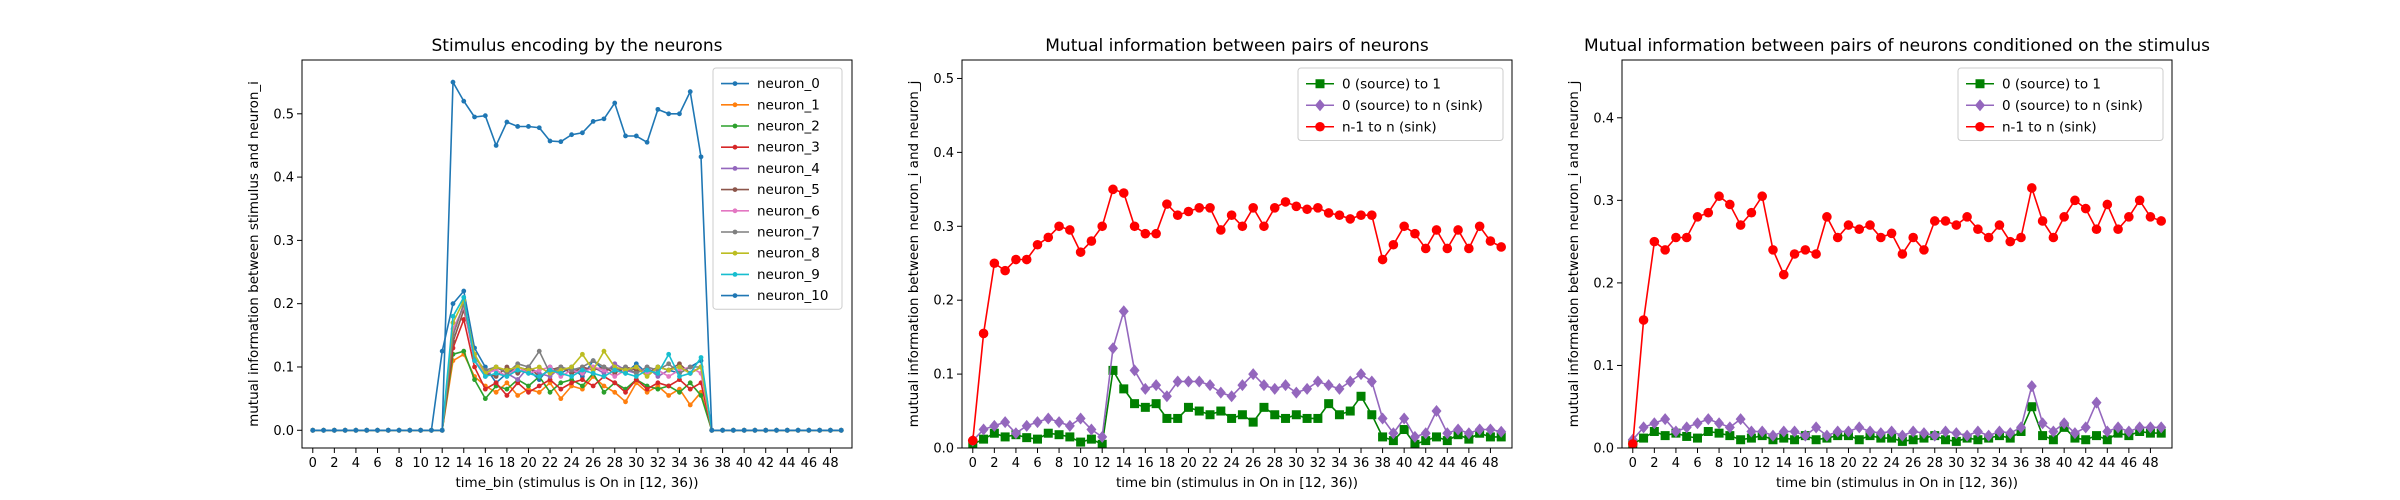  I want to click on legend-box, so click(2060, 104).